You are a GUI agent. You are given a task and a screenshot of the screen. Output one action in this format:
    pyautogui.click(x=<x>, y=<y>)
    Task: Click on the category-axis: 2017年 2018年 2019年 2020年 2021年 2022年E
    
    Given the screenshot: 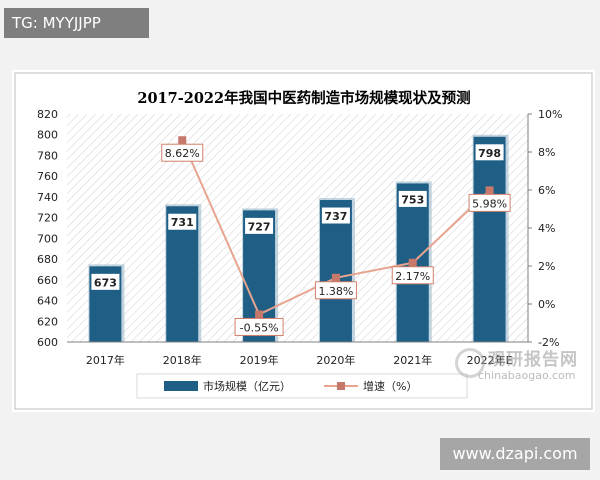 What is the action you would take?
    pyautogui.click(x=297, y=354)
    